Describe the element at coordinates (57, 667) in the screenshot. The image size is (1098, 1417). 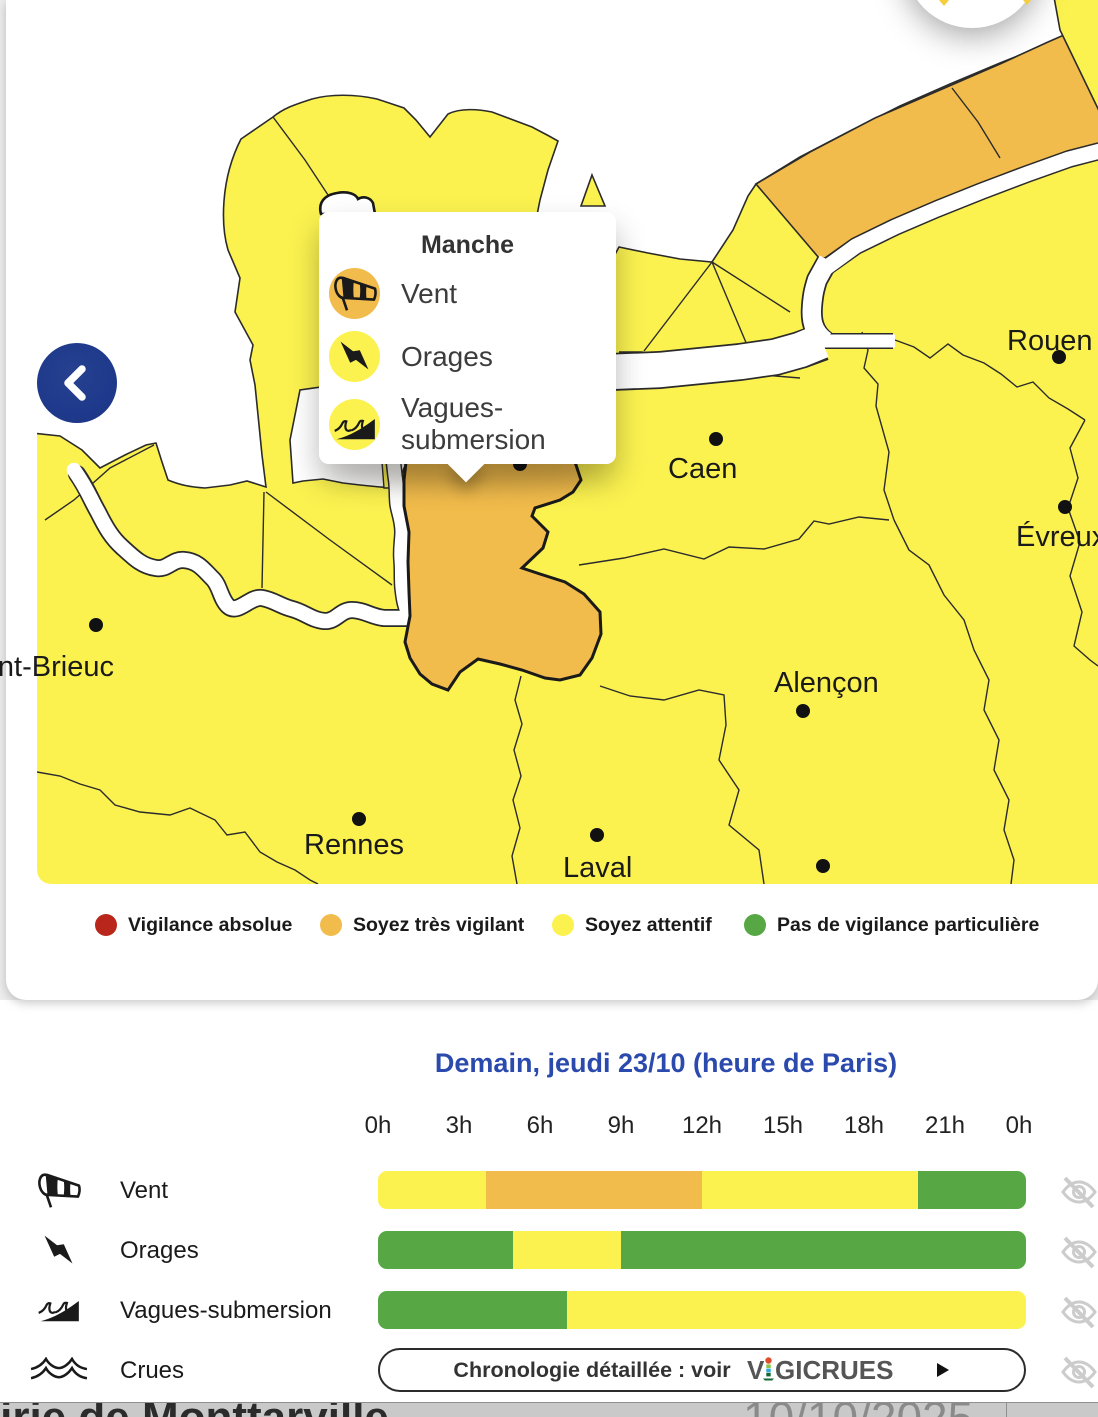
I see `svg-text: Saint-Brieuc` at that location.